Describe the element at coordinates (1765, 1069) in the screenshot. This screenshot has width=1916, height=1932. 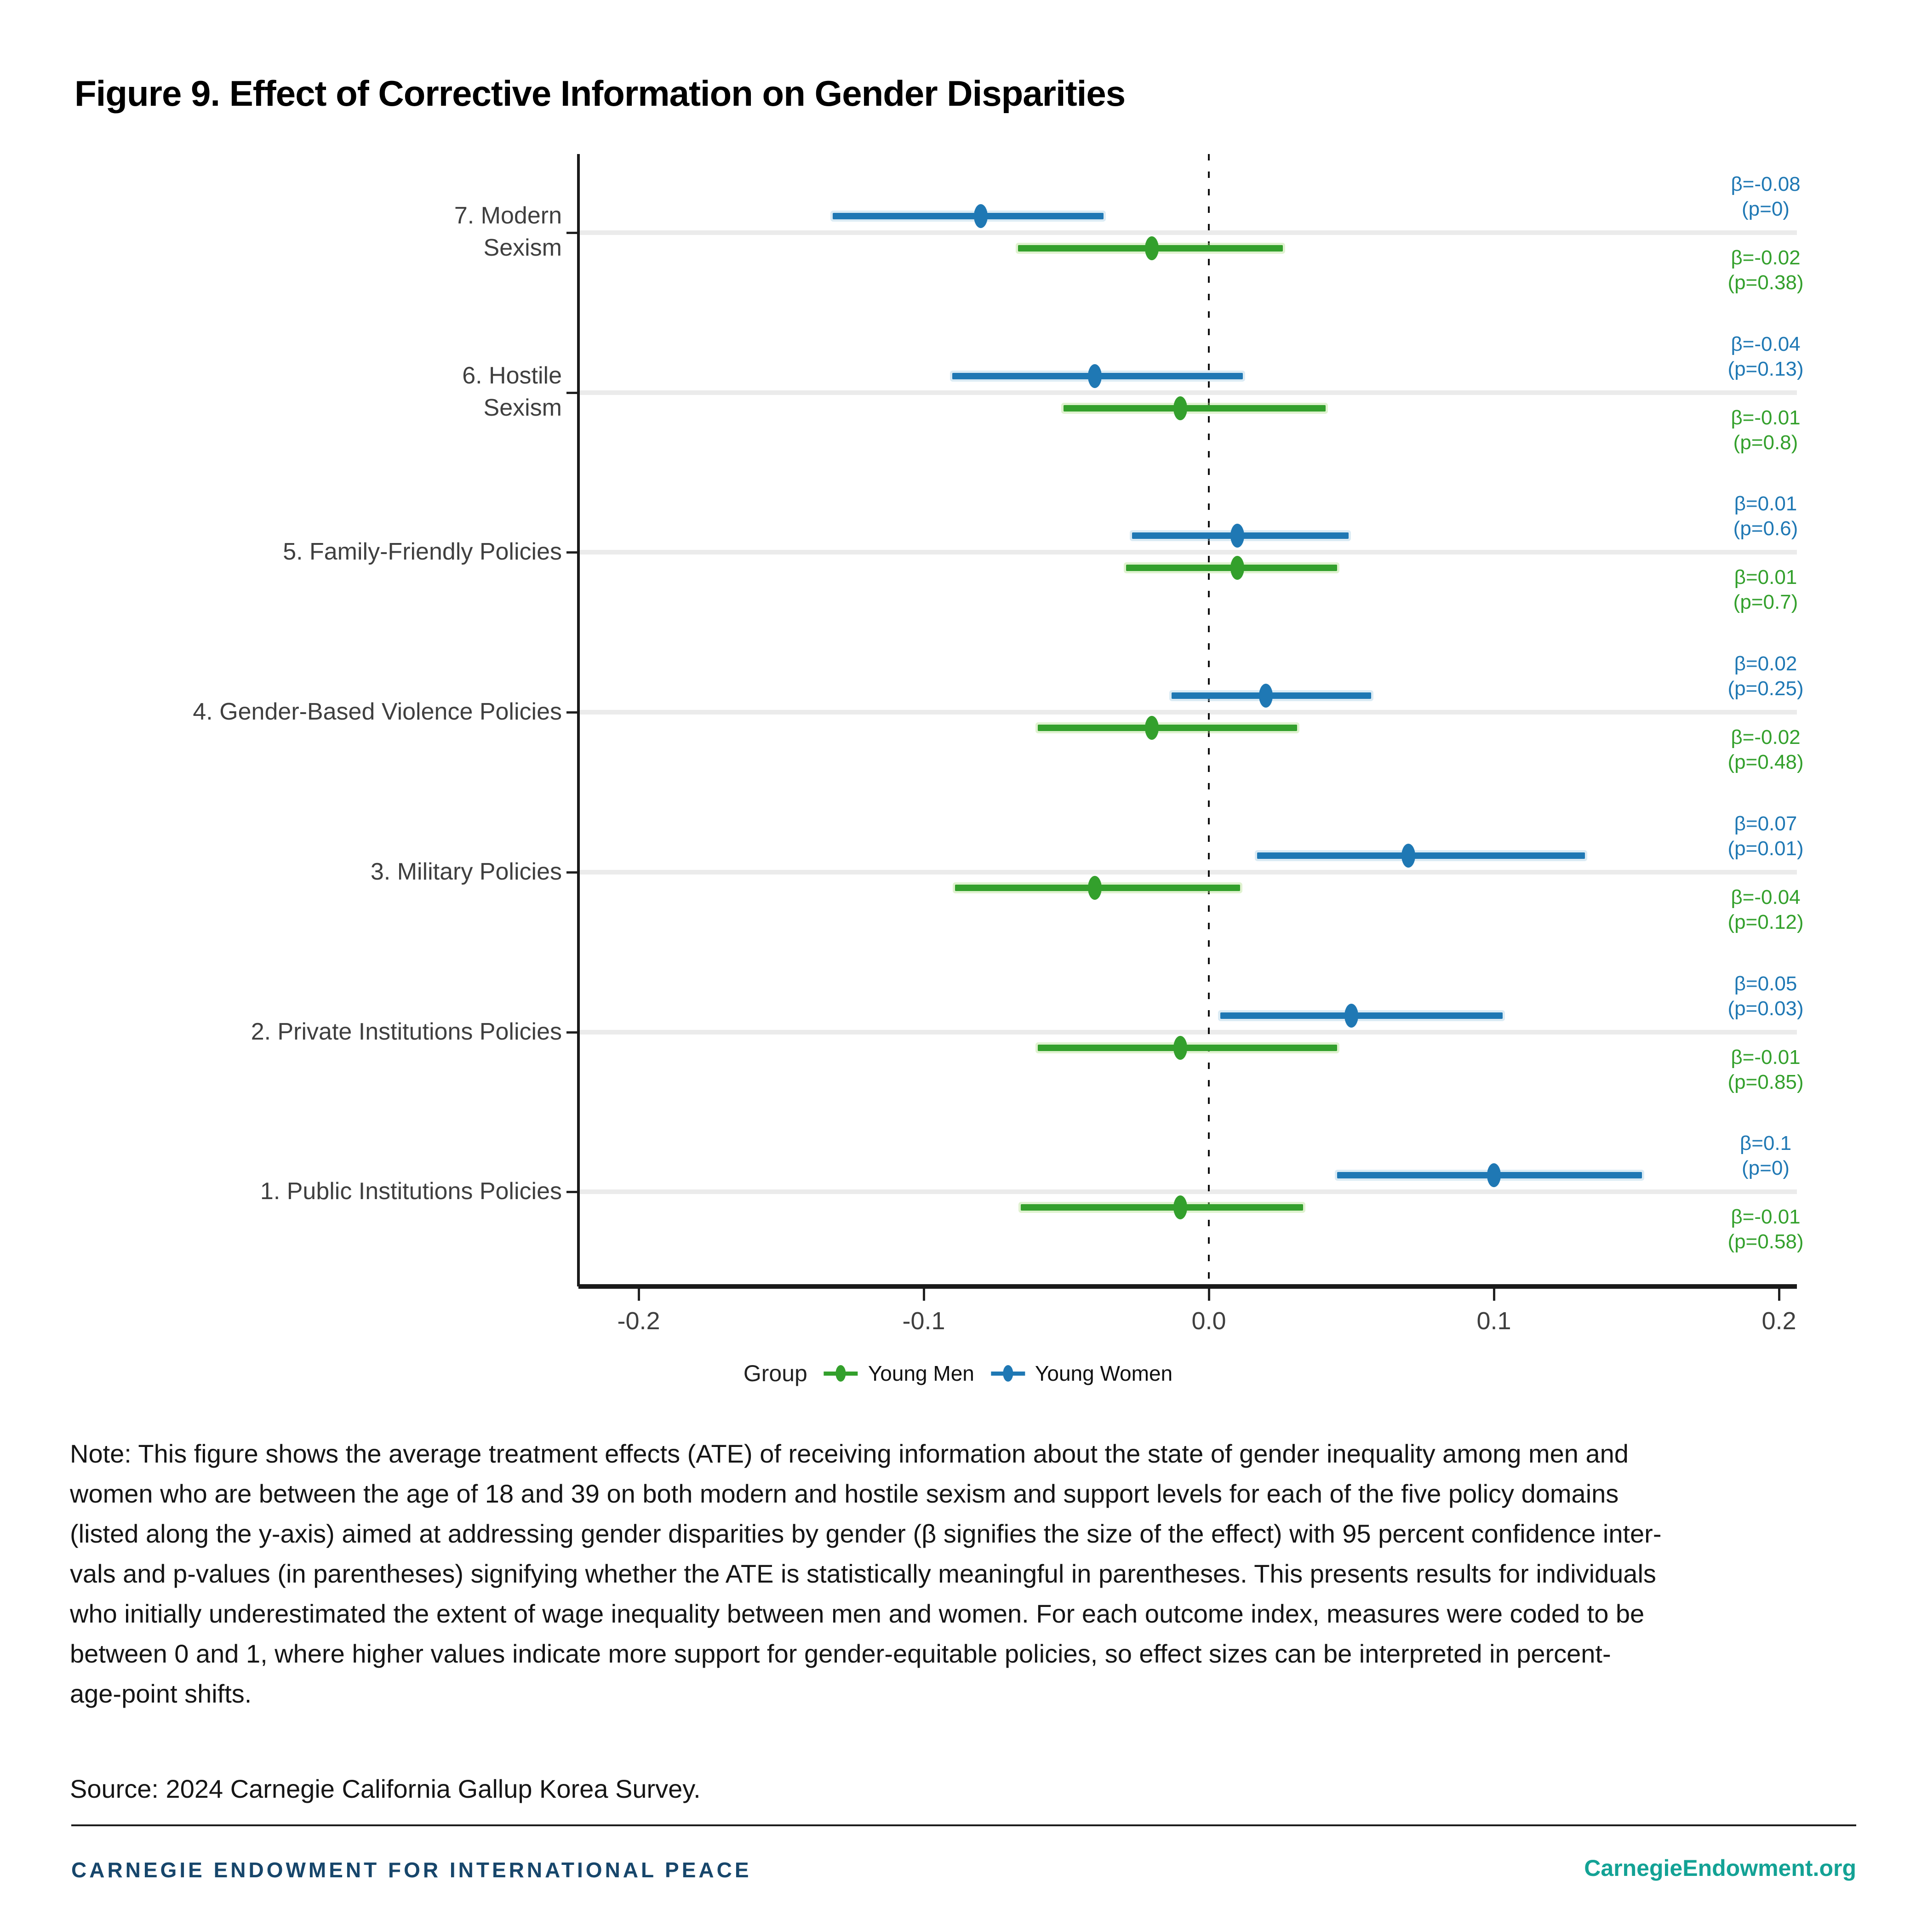
I see `young-men-effect-annotation: β=-0.01 (p=0.85)` at that location.